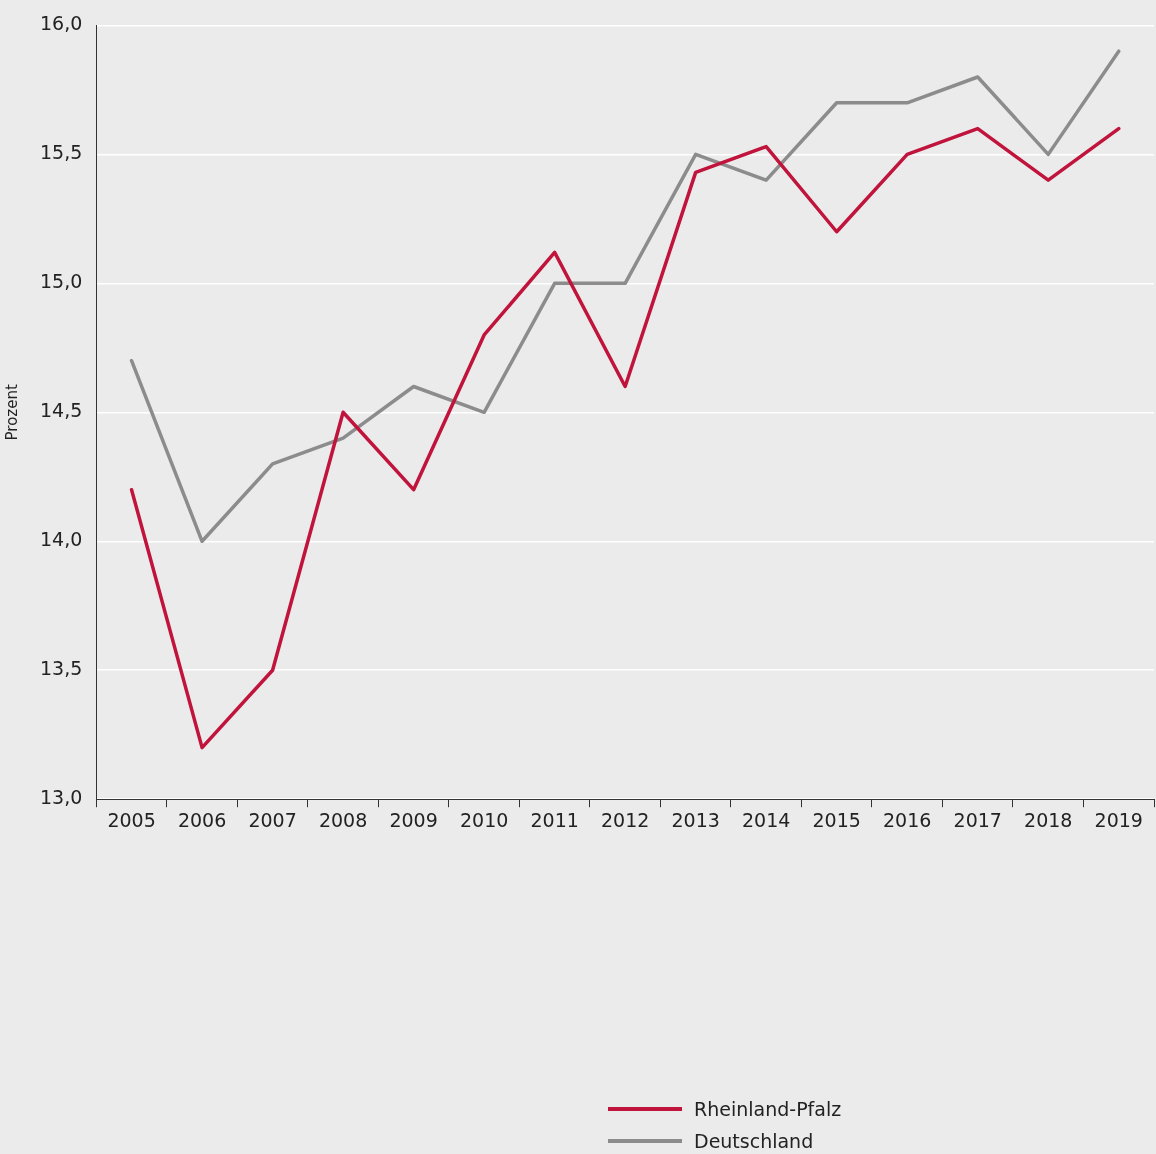 The width and height of the screenshot is (1156, 1154). I want to click on y-tick-label: 13,5, so click(61, 668).